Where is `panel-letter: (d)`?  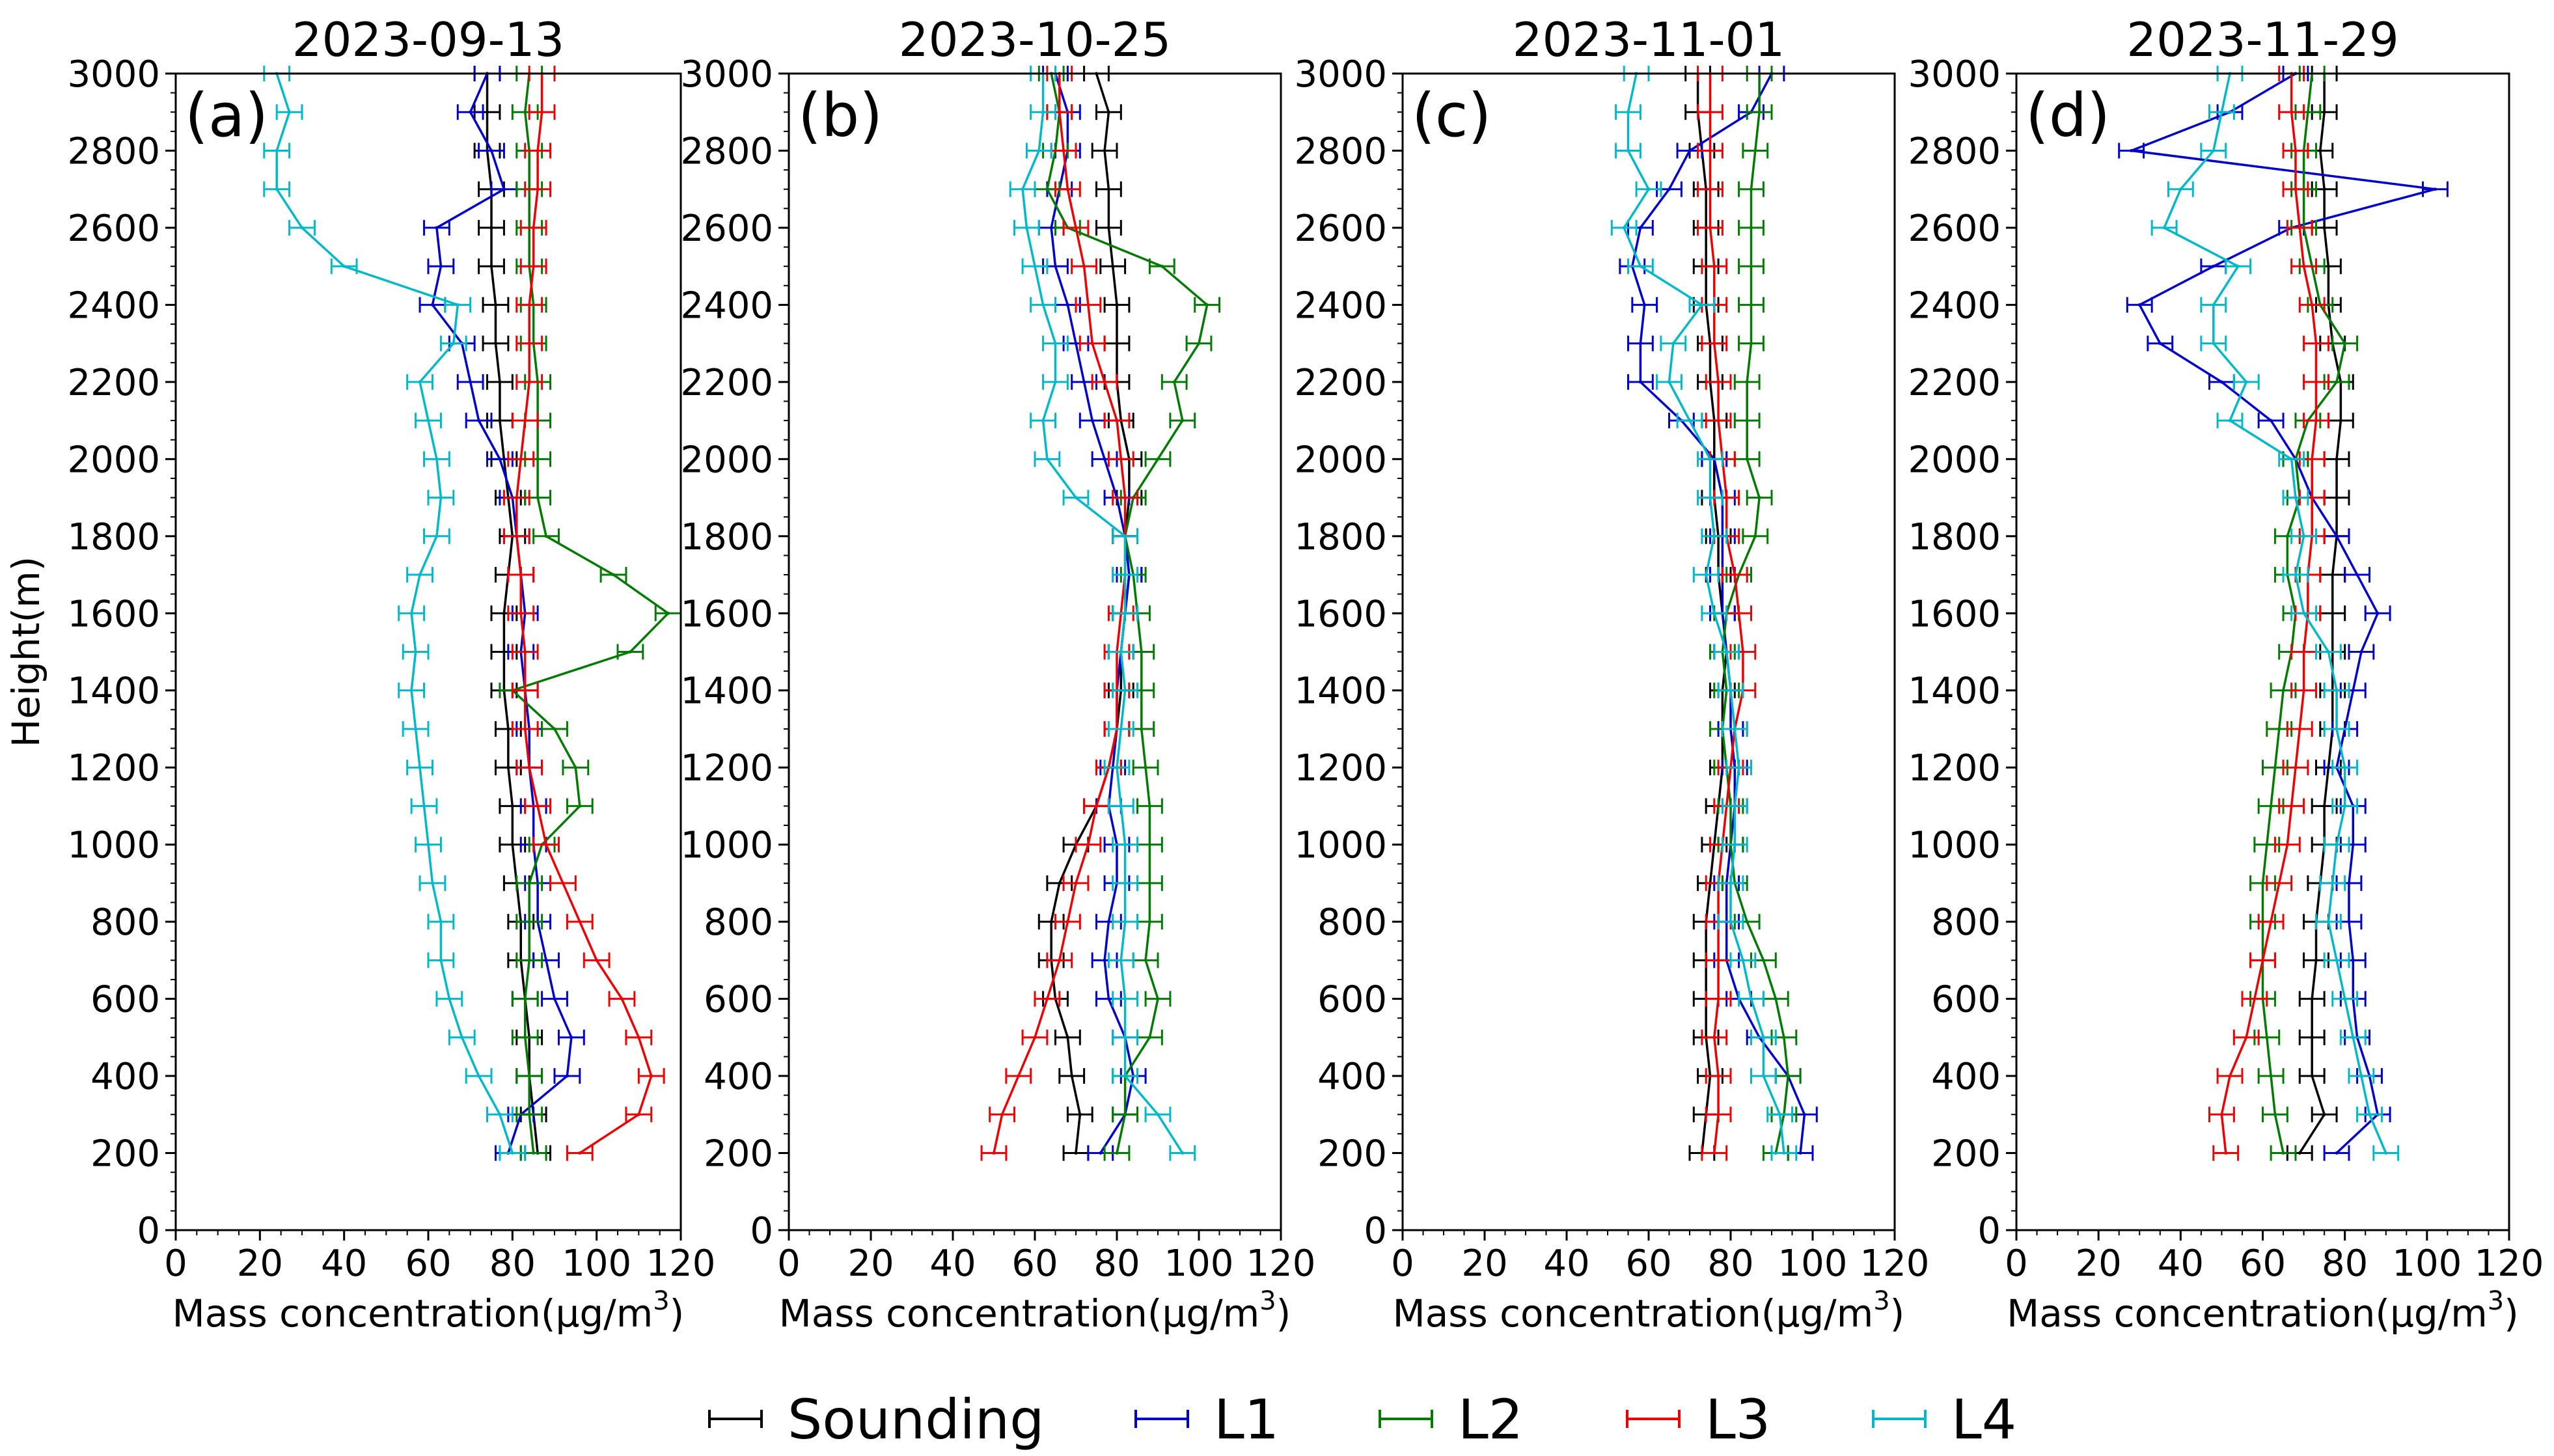
panel-letter: (d) is located at coordinates (2067, 116).